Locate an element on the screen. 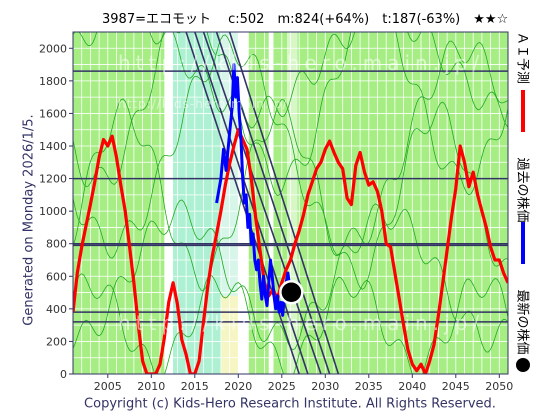 The image size is (560, 420). x-tick-label-0: 2005 is located at coordinates (108, 386).